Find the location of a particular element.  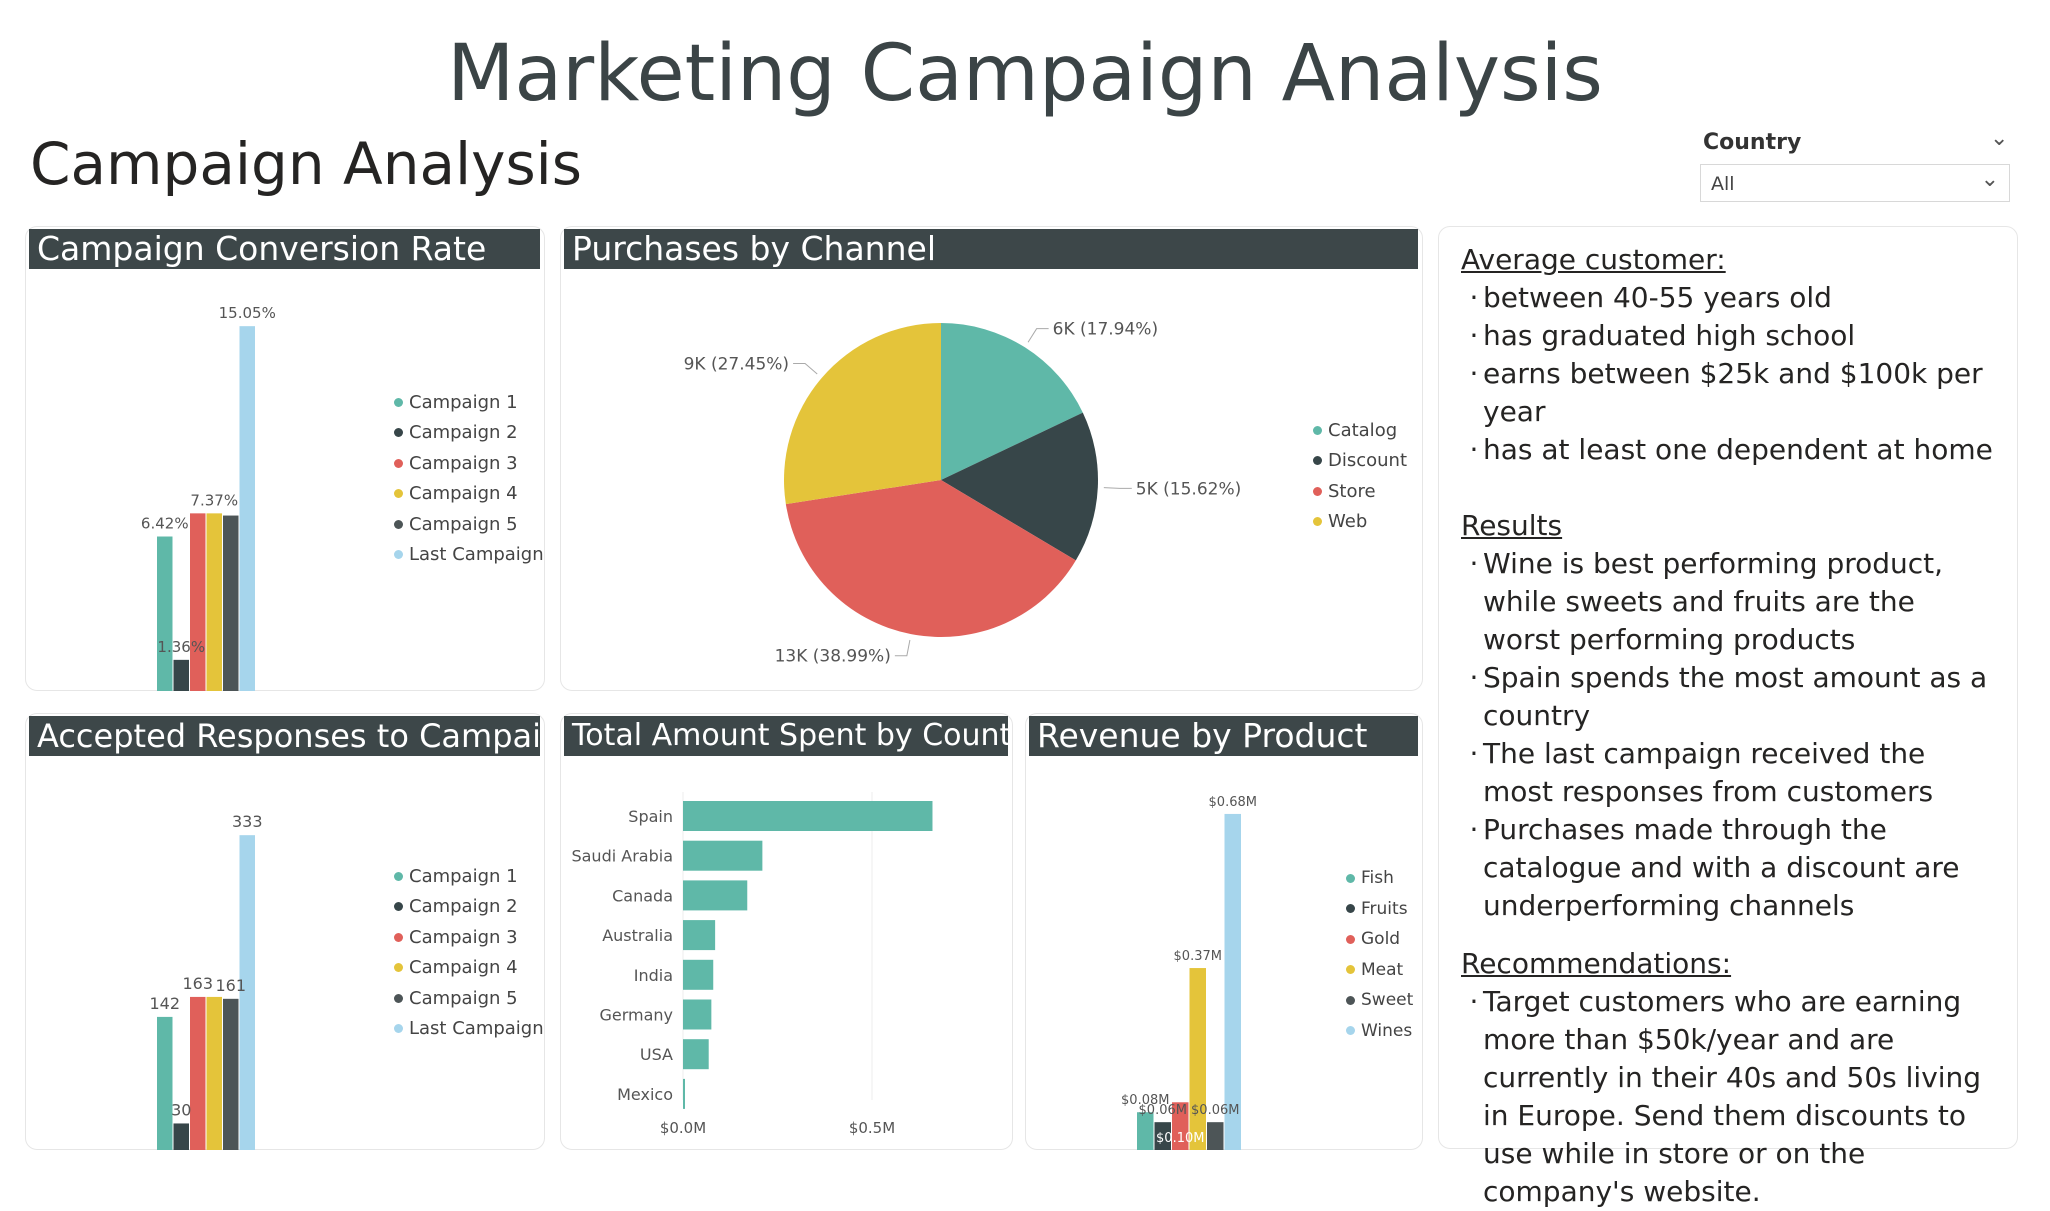

legend-label: Campaign 5 is located at coordinates (463, 524).